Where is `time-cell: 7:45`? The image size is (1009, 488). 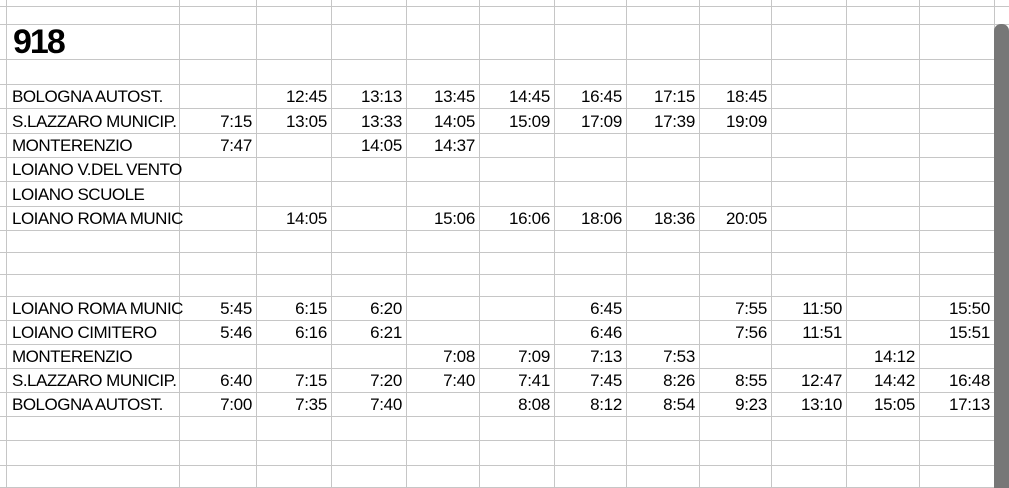 time-cell: 7:45 is located at coordinates (591, 381).